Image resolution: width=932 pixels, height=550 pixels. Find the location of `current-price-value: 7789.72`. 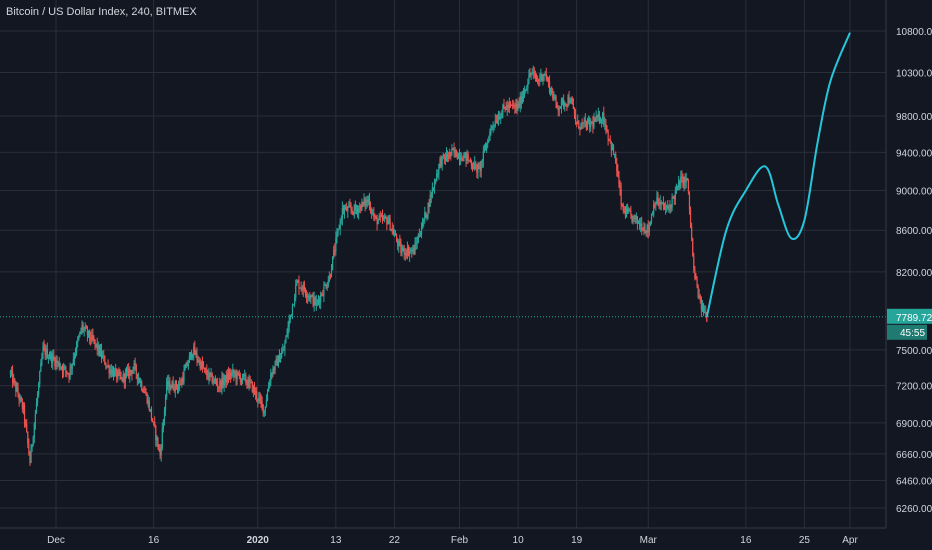

current-price-value: 7789.72 is located at coordinates (914, 318).